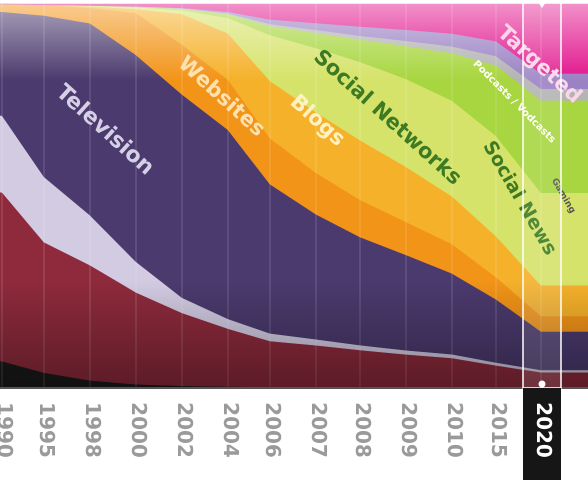 This screenshot has height=480, width=588. What do you see at coordinates (363, 430) in the screenshot?
I see `tick-label-2008: 2008` at bounding box center [363, 430].